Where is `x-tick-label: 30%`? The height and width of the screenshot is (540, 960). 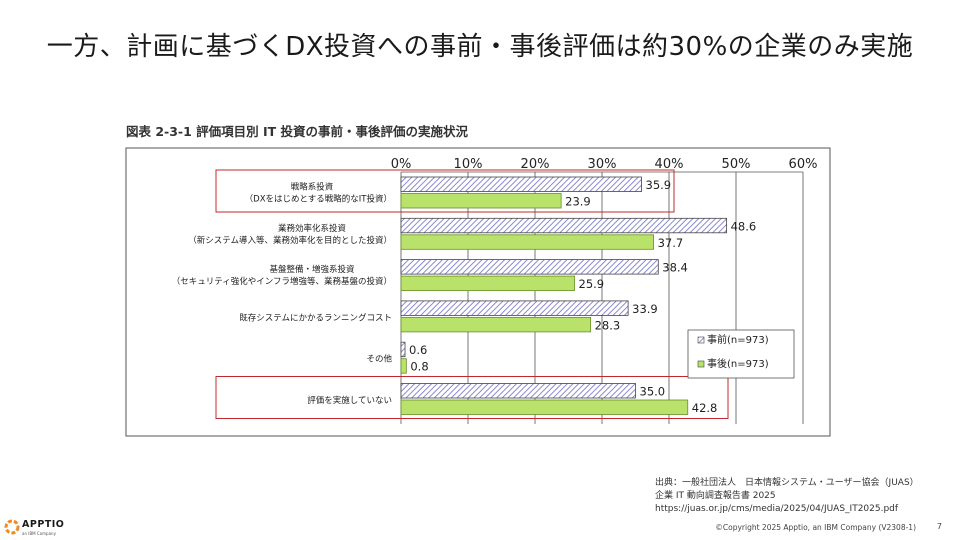 x-tick-label: 30% is located at coordinates (602, 164).